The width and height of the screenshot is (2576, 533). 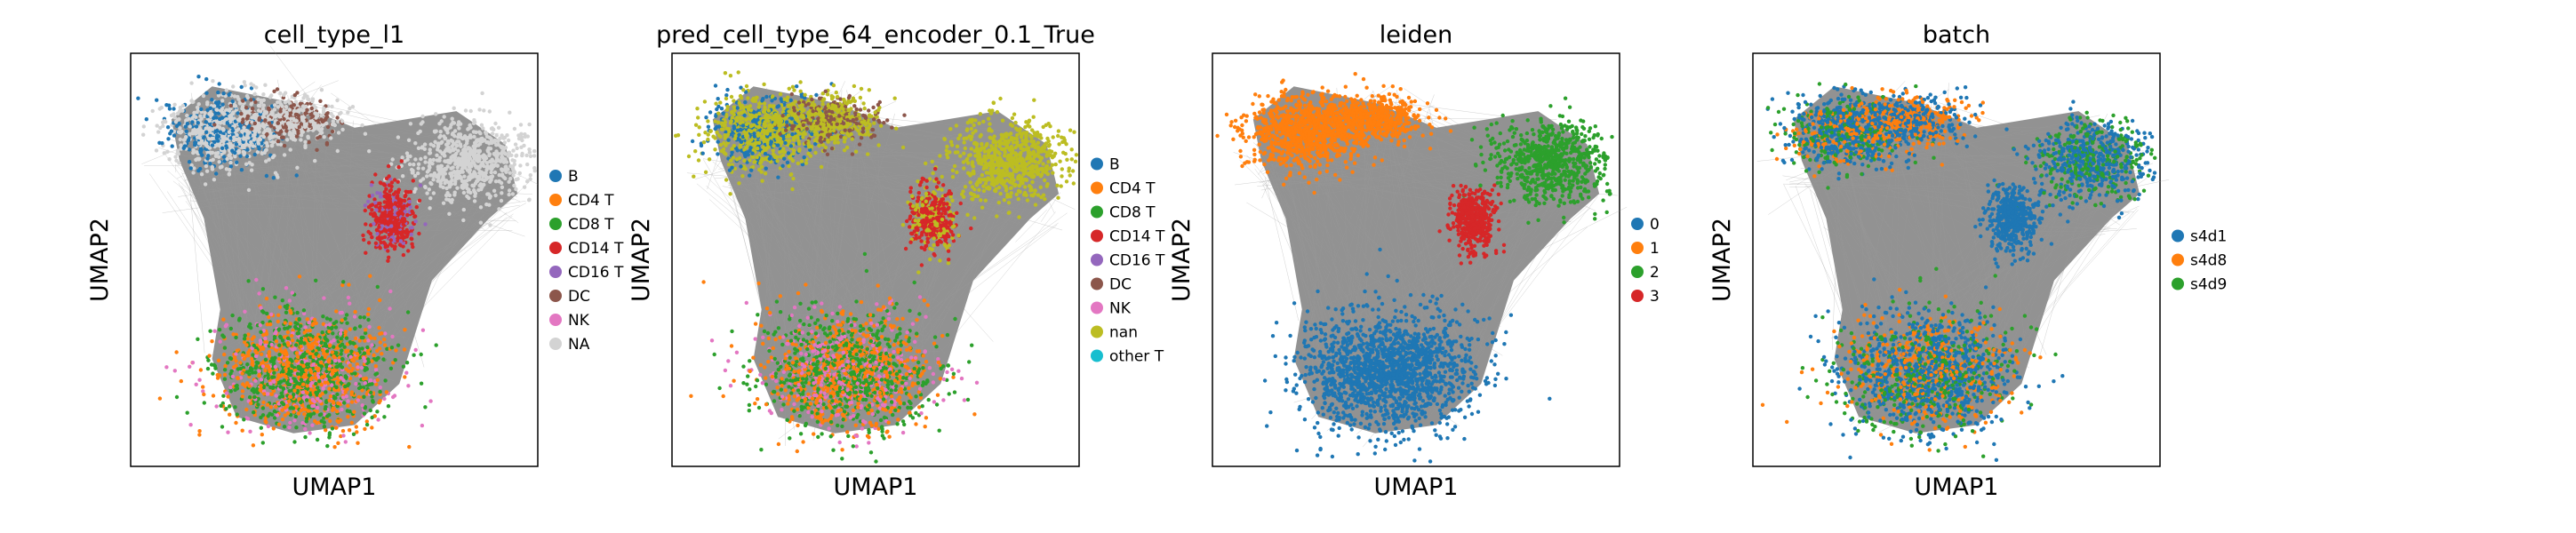 I want to click on legend-label: CD8 T, so click(x=591, y=225).